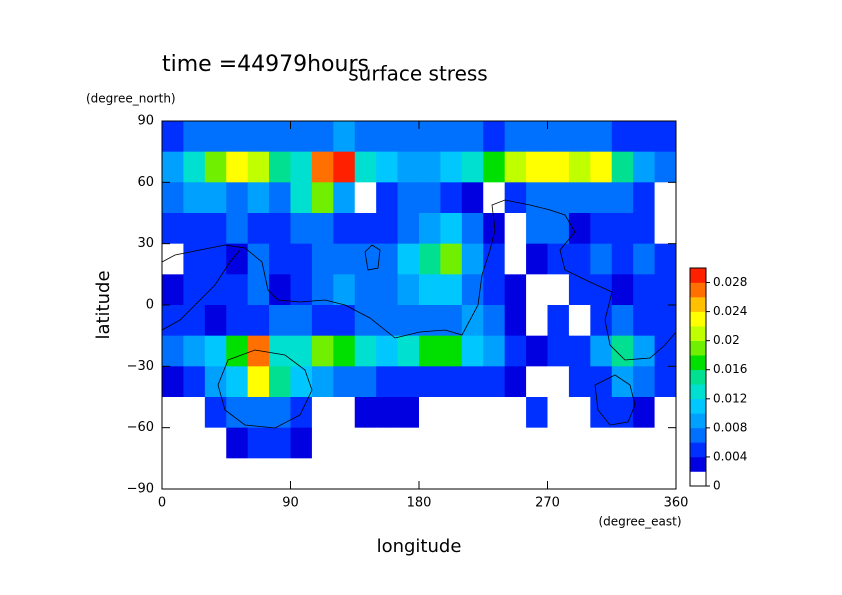  I want to click on colorbar-frame, so click(698, 377).